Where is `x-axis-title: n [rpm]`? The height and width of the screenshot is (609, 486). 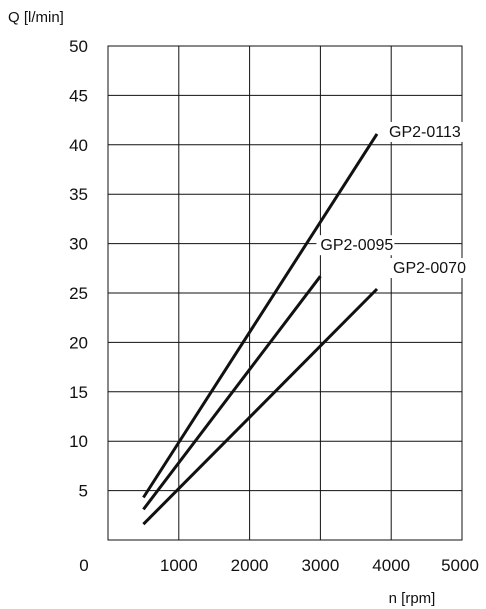
x-axis-title: n [rpm] is located at coordinates (412, 598).